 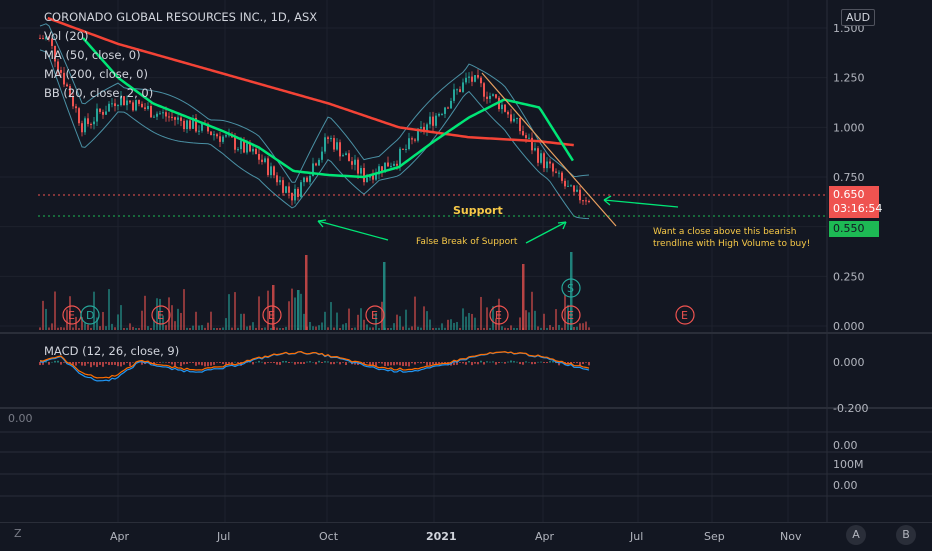 I want to click on legend-macd: MACD (12, 26, close, 9), so click(x=112, y=351).